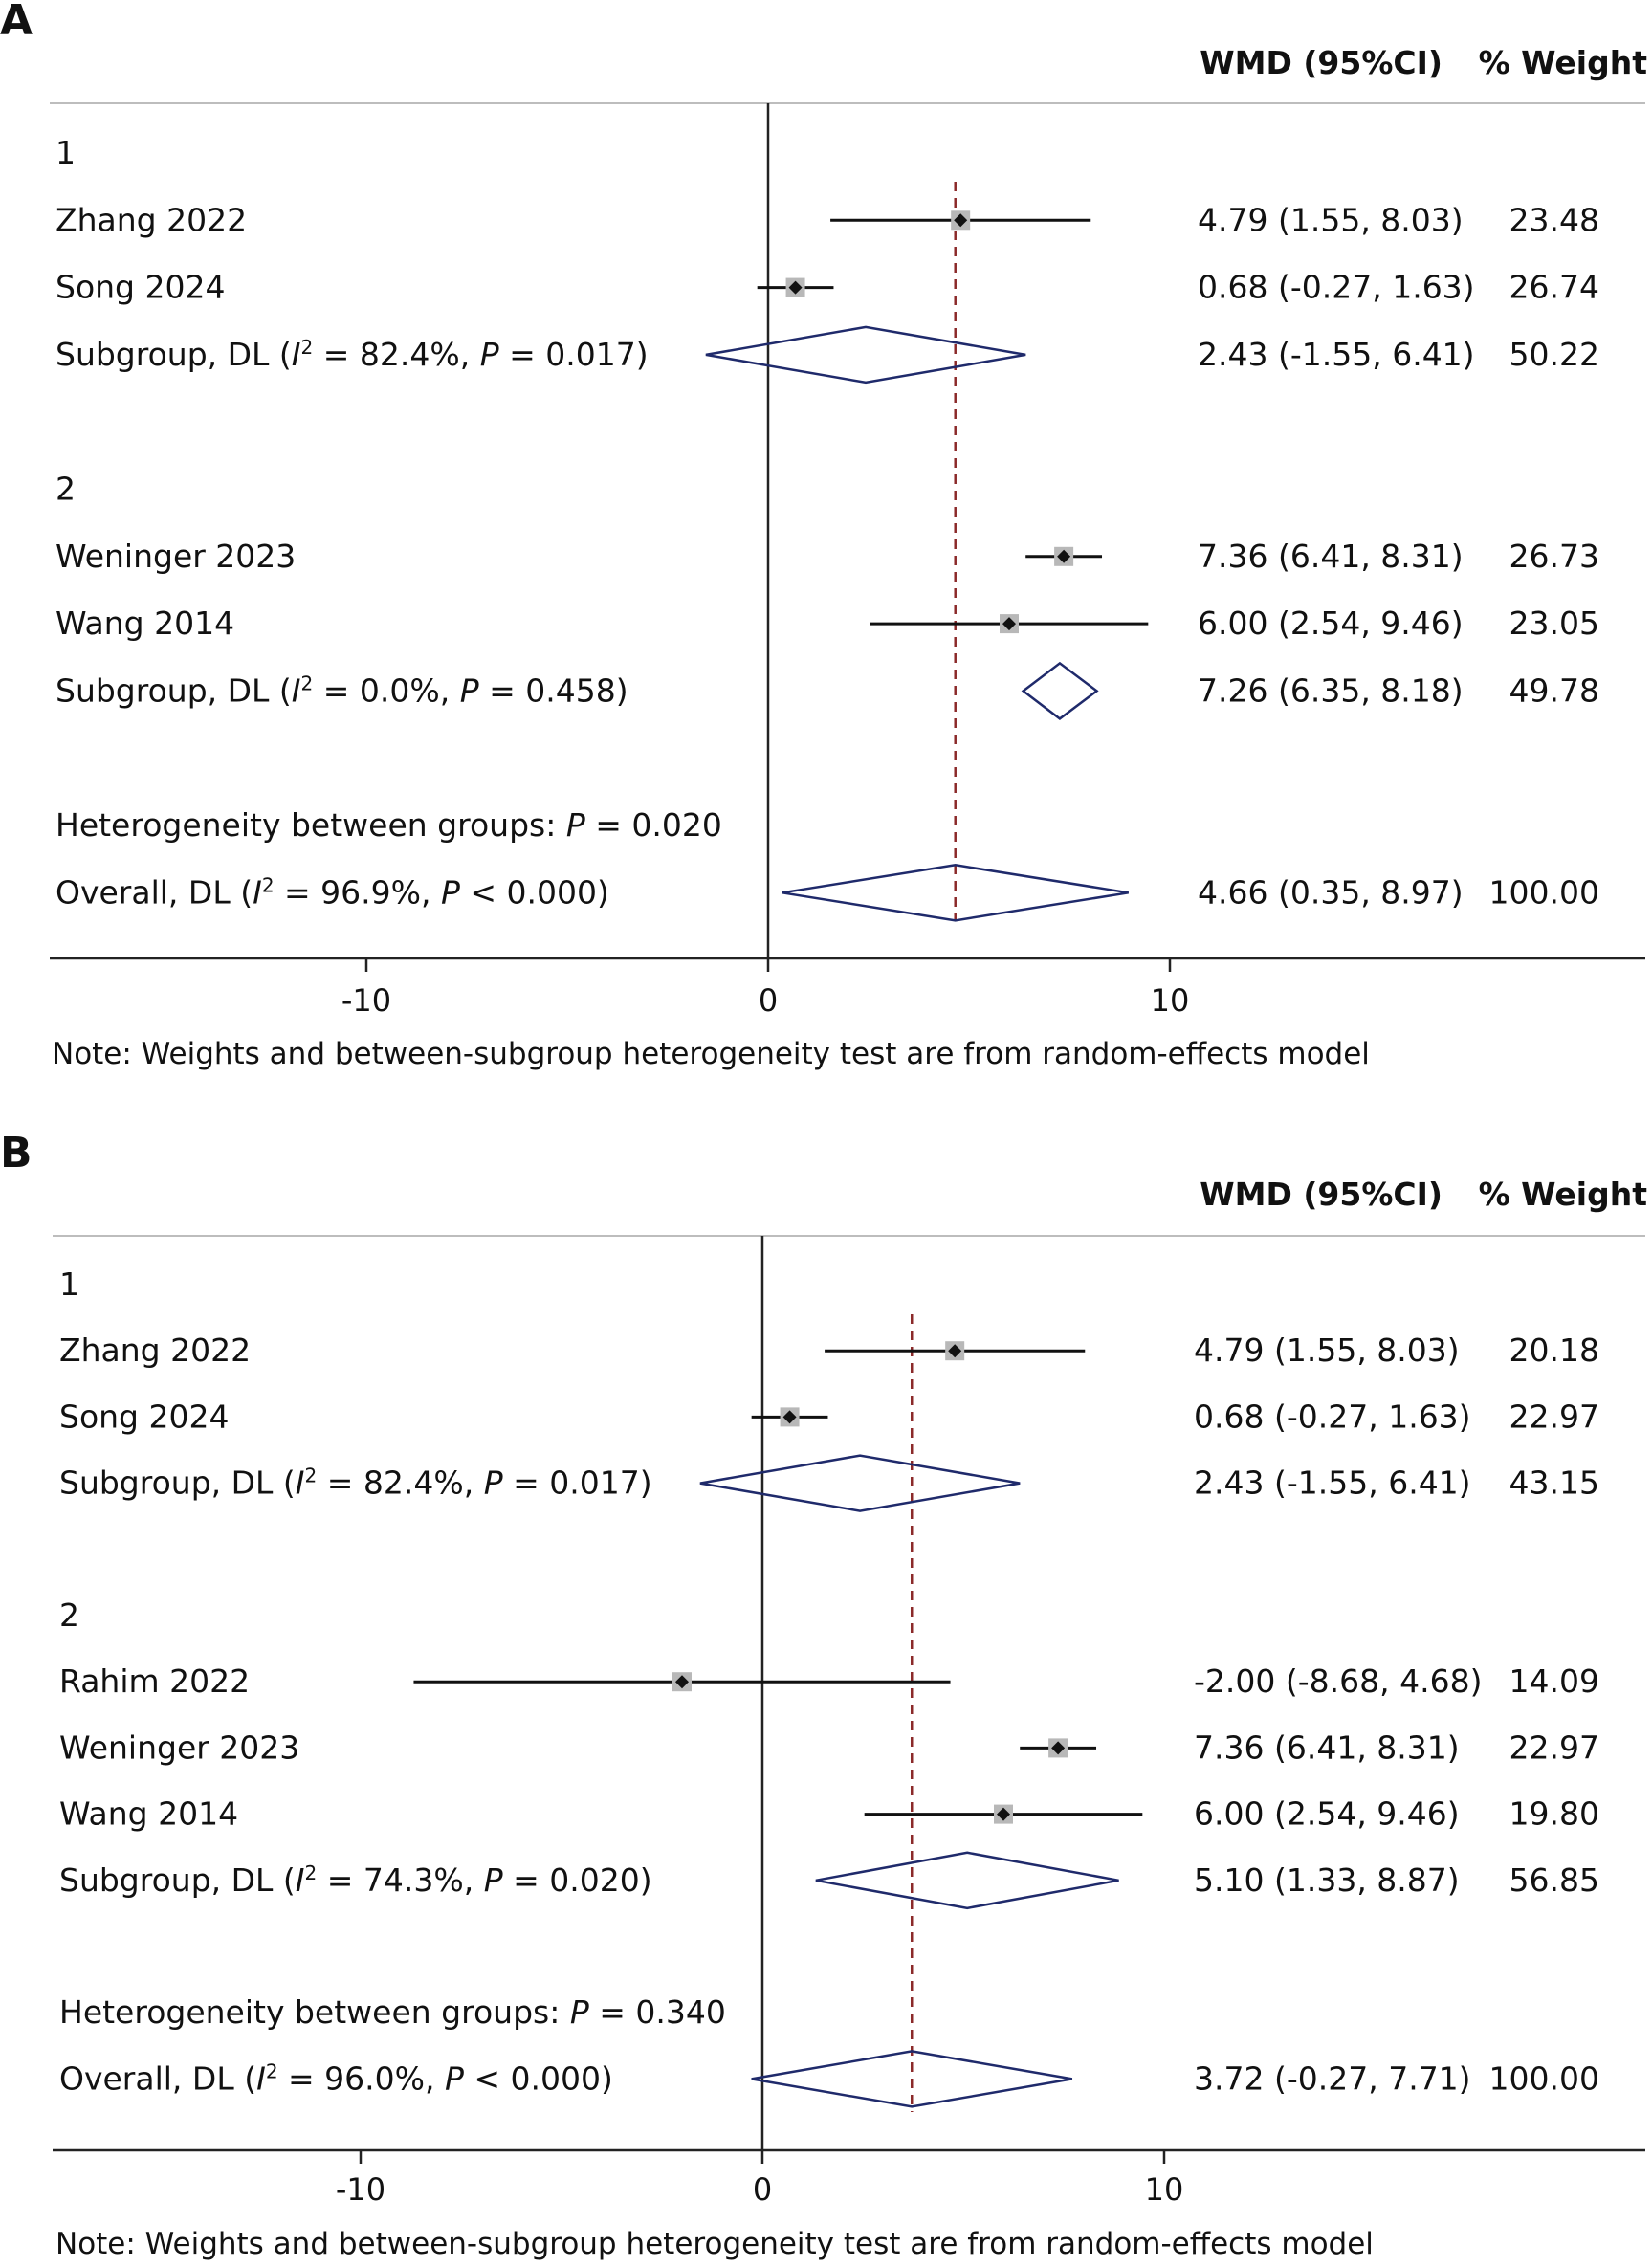  What do you see at coordinates (1554, 287) in the screenshot?
I see `weight-text: 26.74` at bounding box center [1554, 287].